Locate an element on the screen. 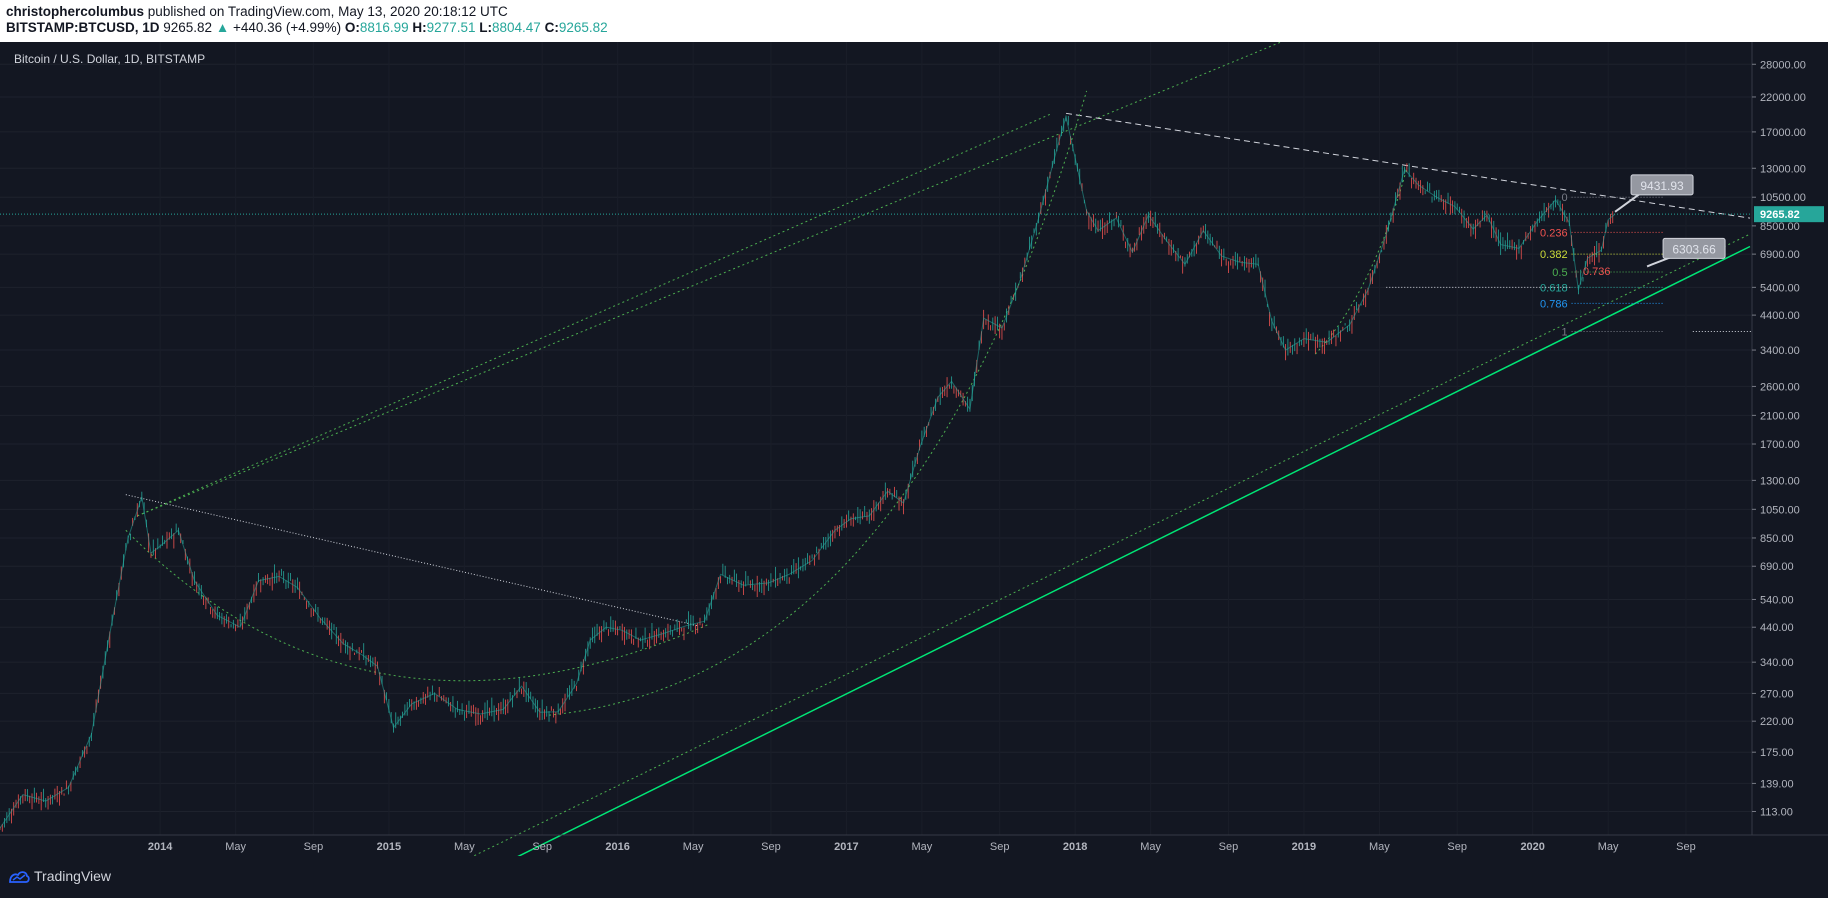  open-label: O: is located at coordinates (352, 27).